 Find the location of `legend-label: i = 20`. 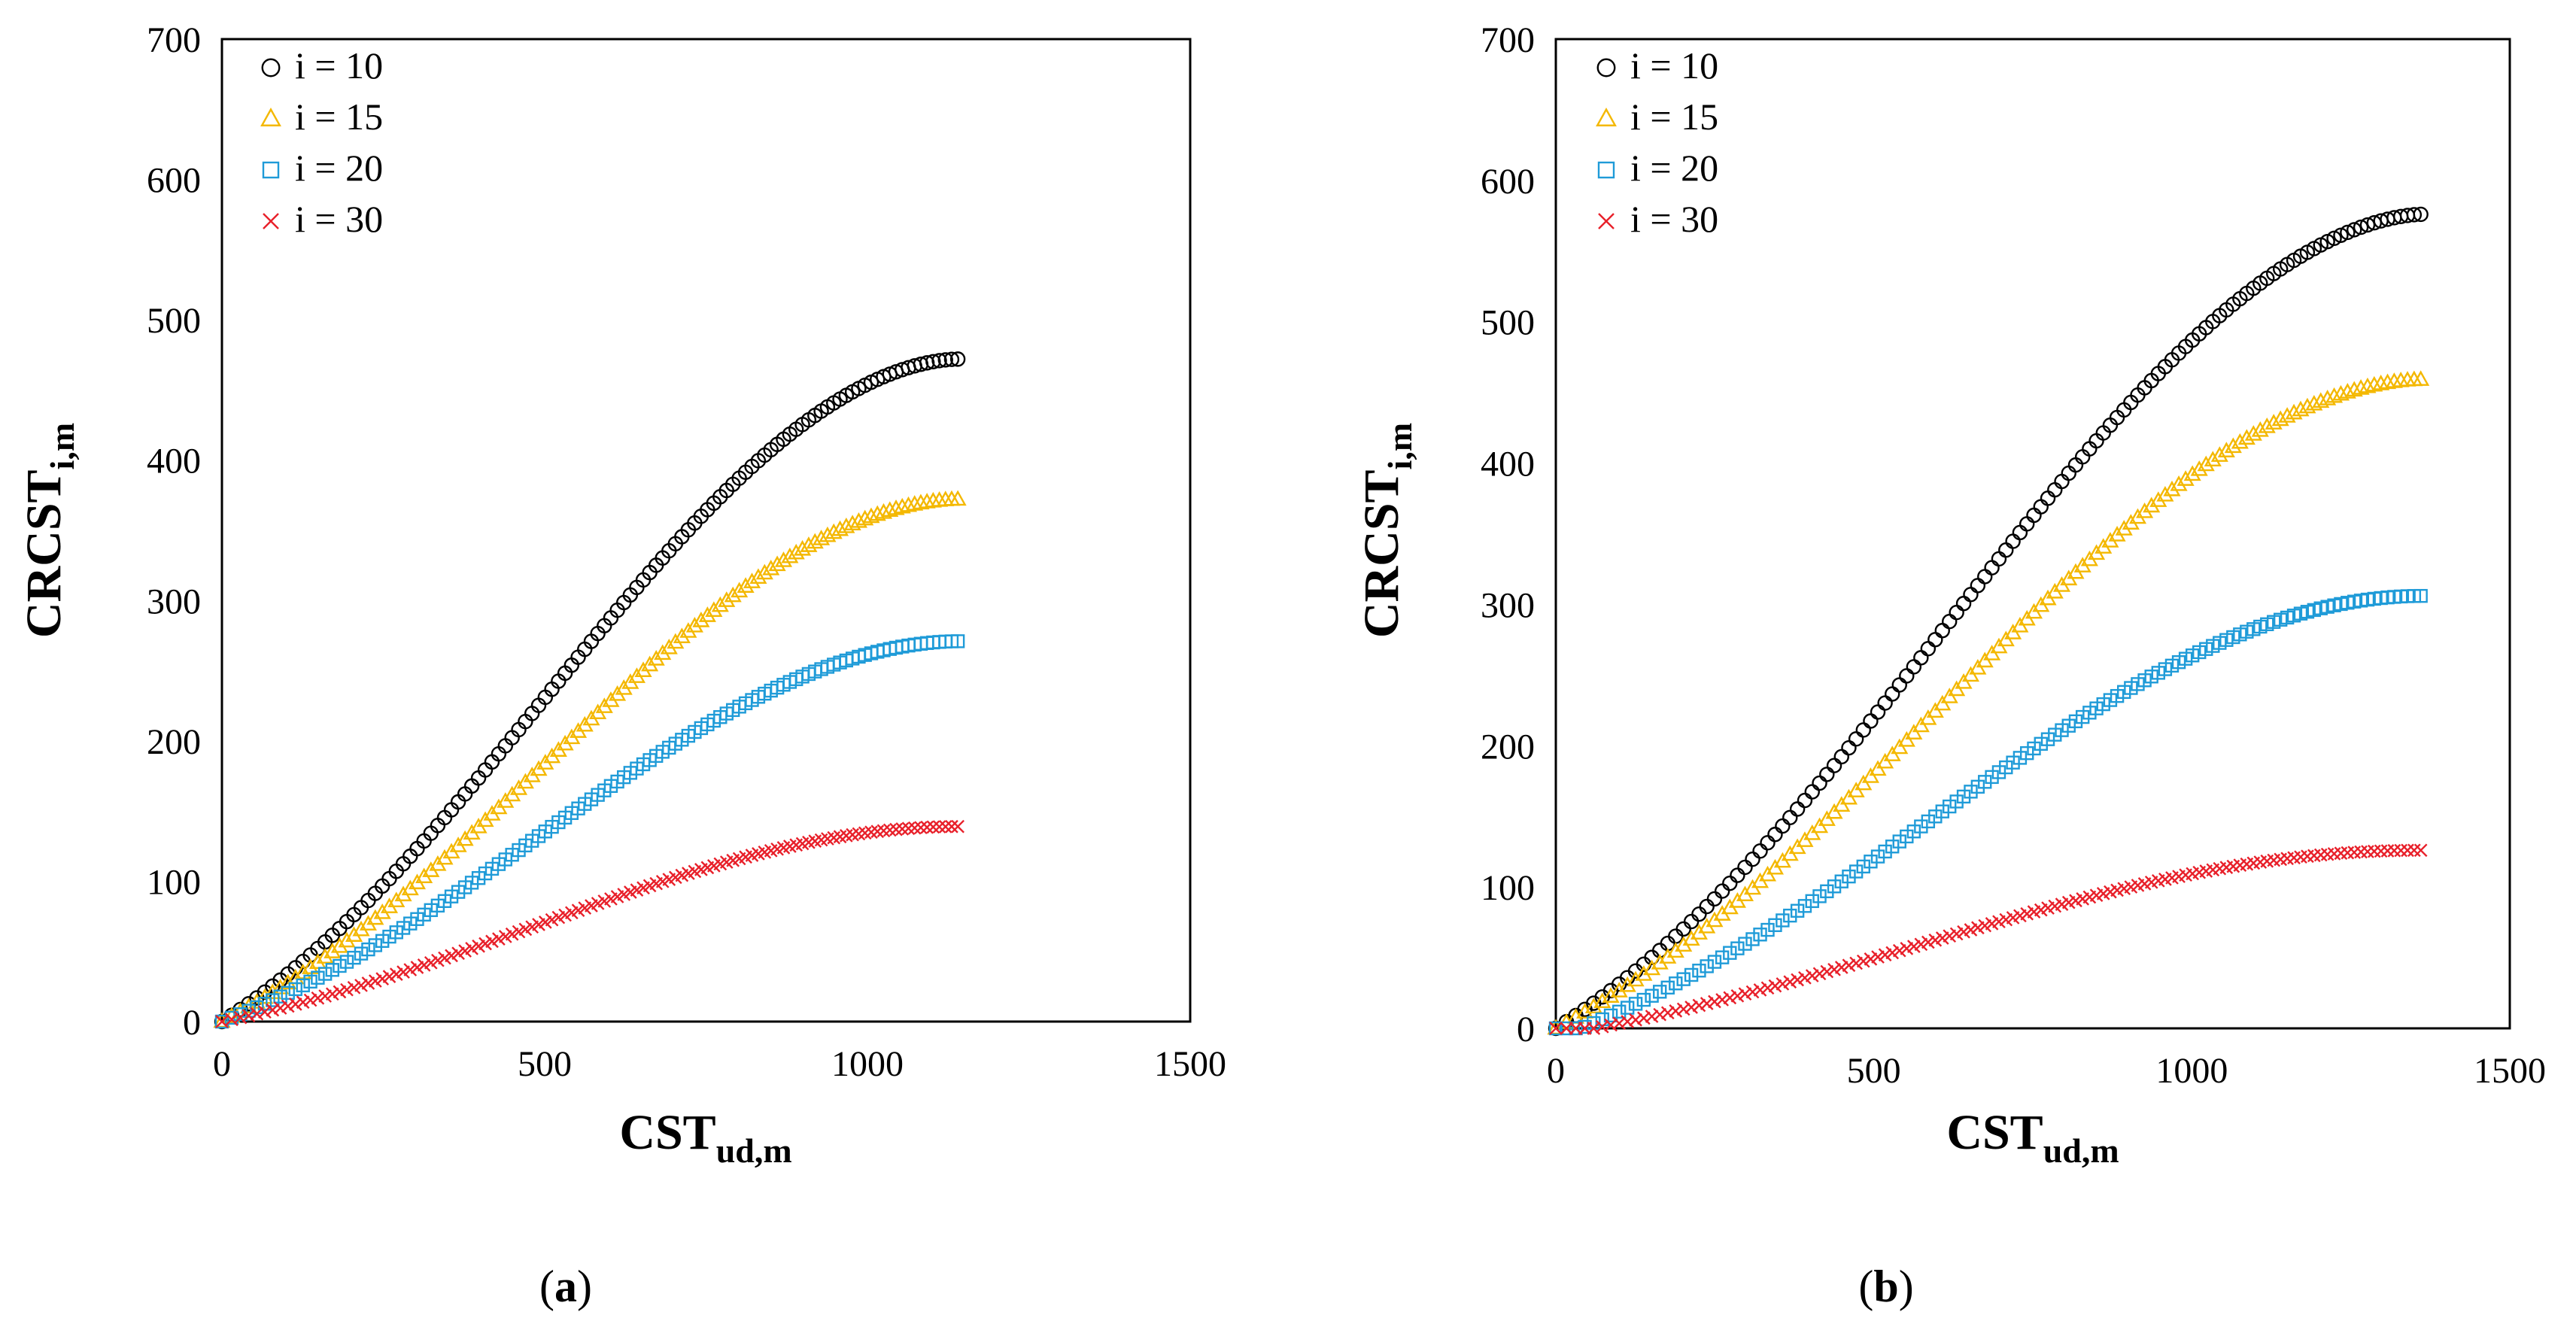

legend-label: i = 20 is located at coordinates (1674, 168).